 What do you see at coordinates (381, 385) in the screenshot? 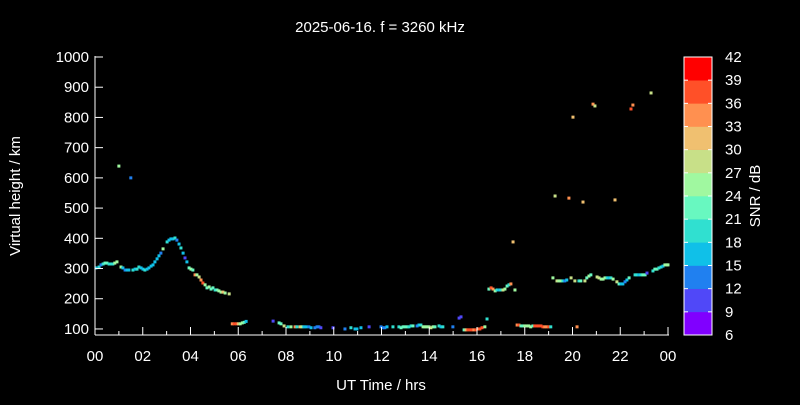
I see `x-axis-label: UT Time / hrs` at bounding box center [381, 385].